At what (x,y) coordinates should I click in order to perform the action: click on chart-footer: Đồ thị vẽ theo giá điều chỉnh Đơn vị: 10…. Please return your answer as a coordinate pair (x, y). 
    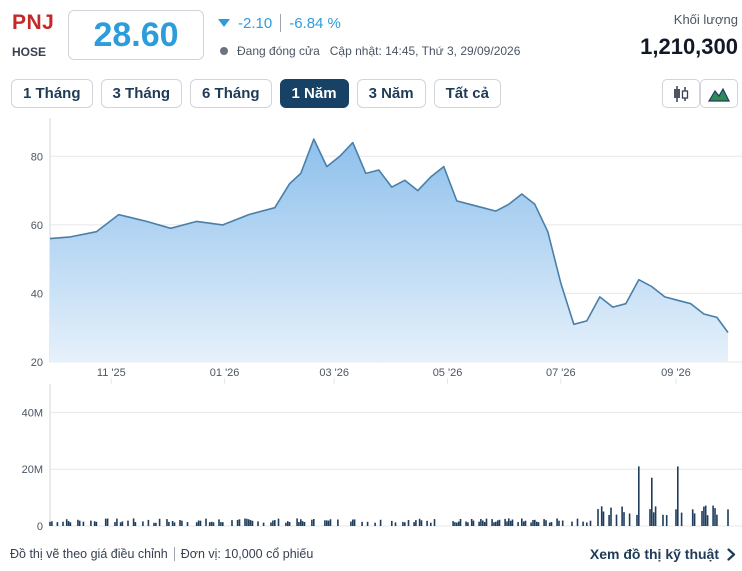
    Looking at the image, I should click on (161, 554).